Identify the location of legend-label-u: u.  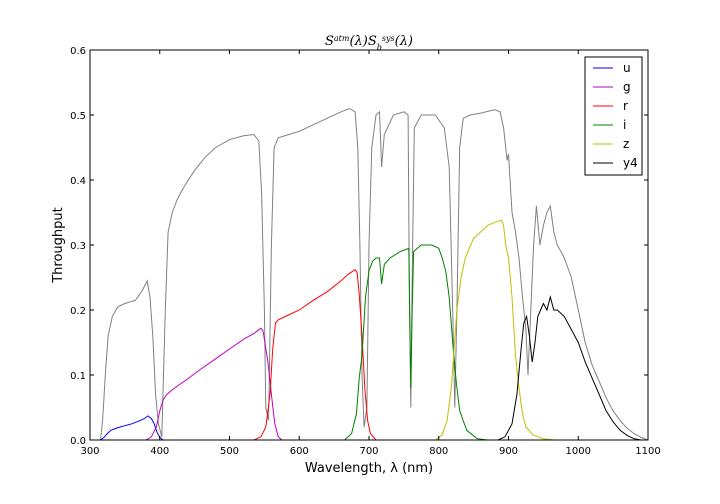
(627, 68).